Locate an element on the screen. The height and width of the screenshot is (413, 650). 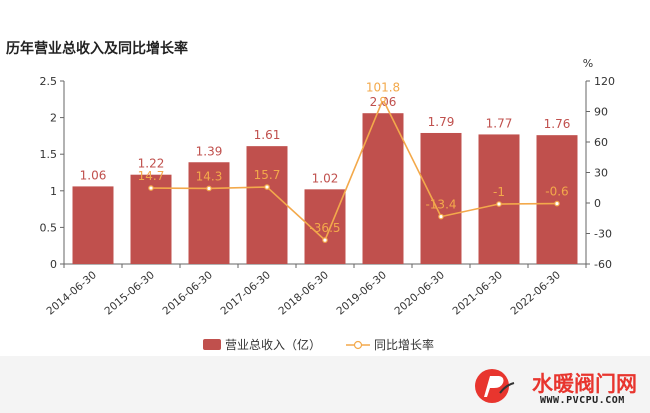
x-tick-label: 2017-06-30 is located at coordinates (245, 293).